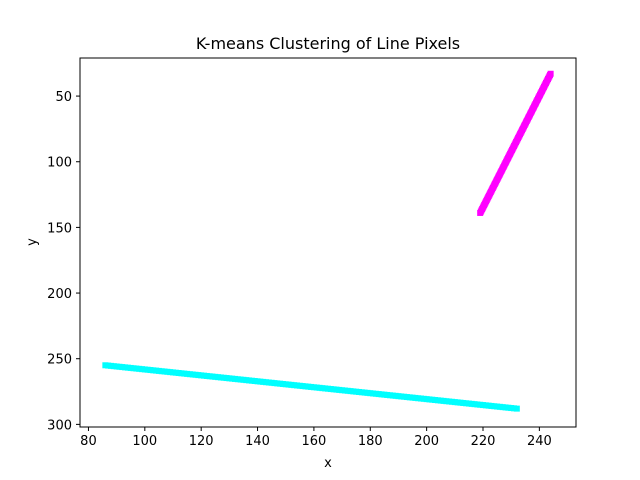  What do you see at coordinates (59, 294) in the screenshot?
I see `y-tick-label: 200` at bounding box center [59, 294].